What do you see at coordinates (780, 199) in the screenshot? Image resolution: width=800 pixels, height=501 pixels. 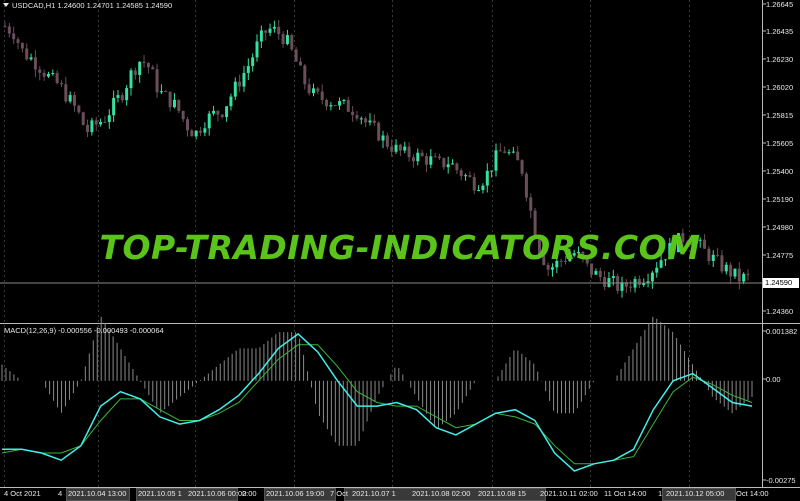 I see `price-label: 1.25190` at bounding box center [780, 199].